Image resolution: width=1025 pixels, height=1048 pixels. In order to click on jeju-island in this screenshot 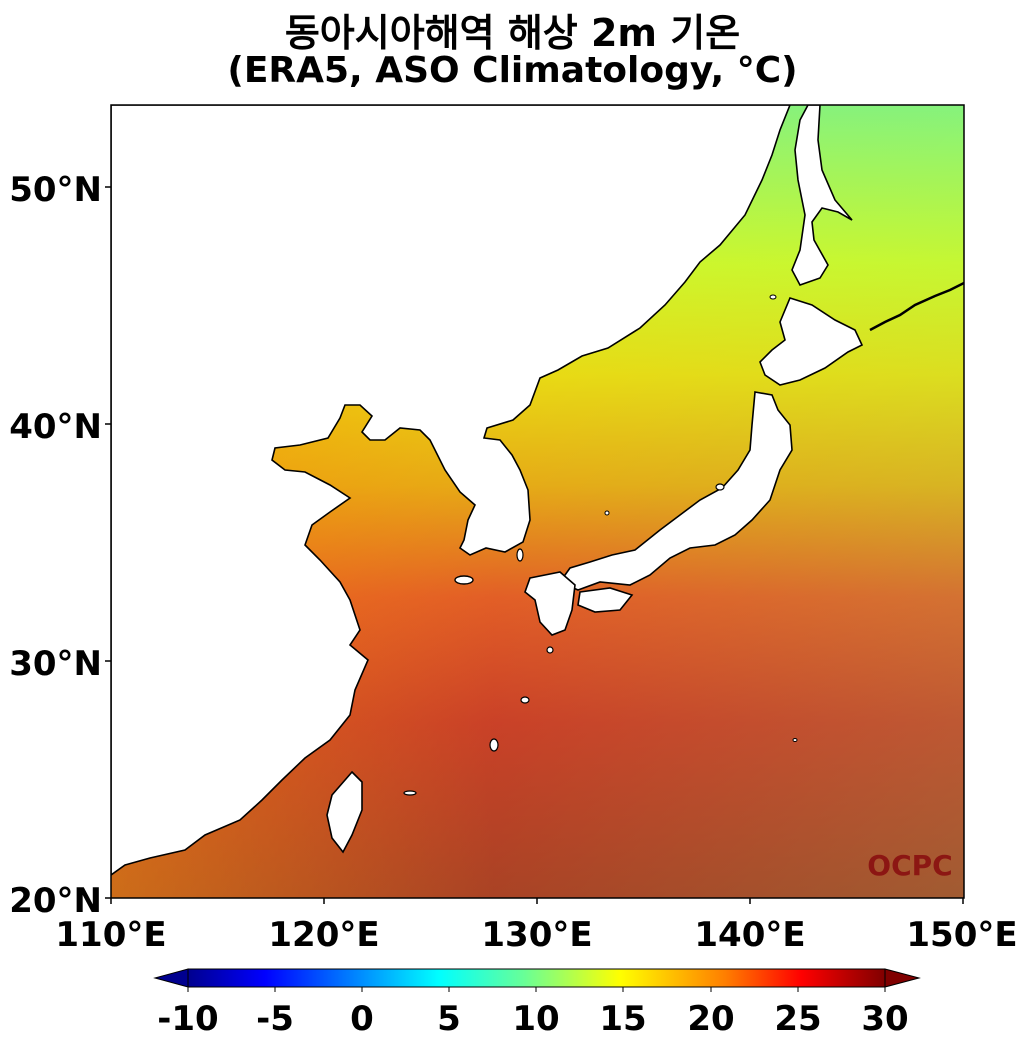, I will do `click(464, 580)`.